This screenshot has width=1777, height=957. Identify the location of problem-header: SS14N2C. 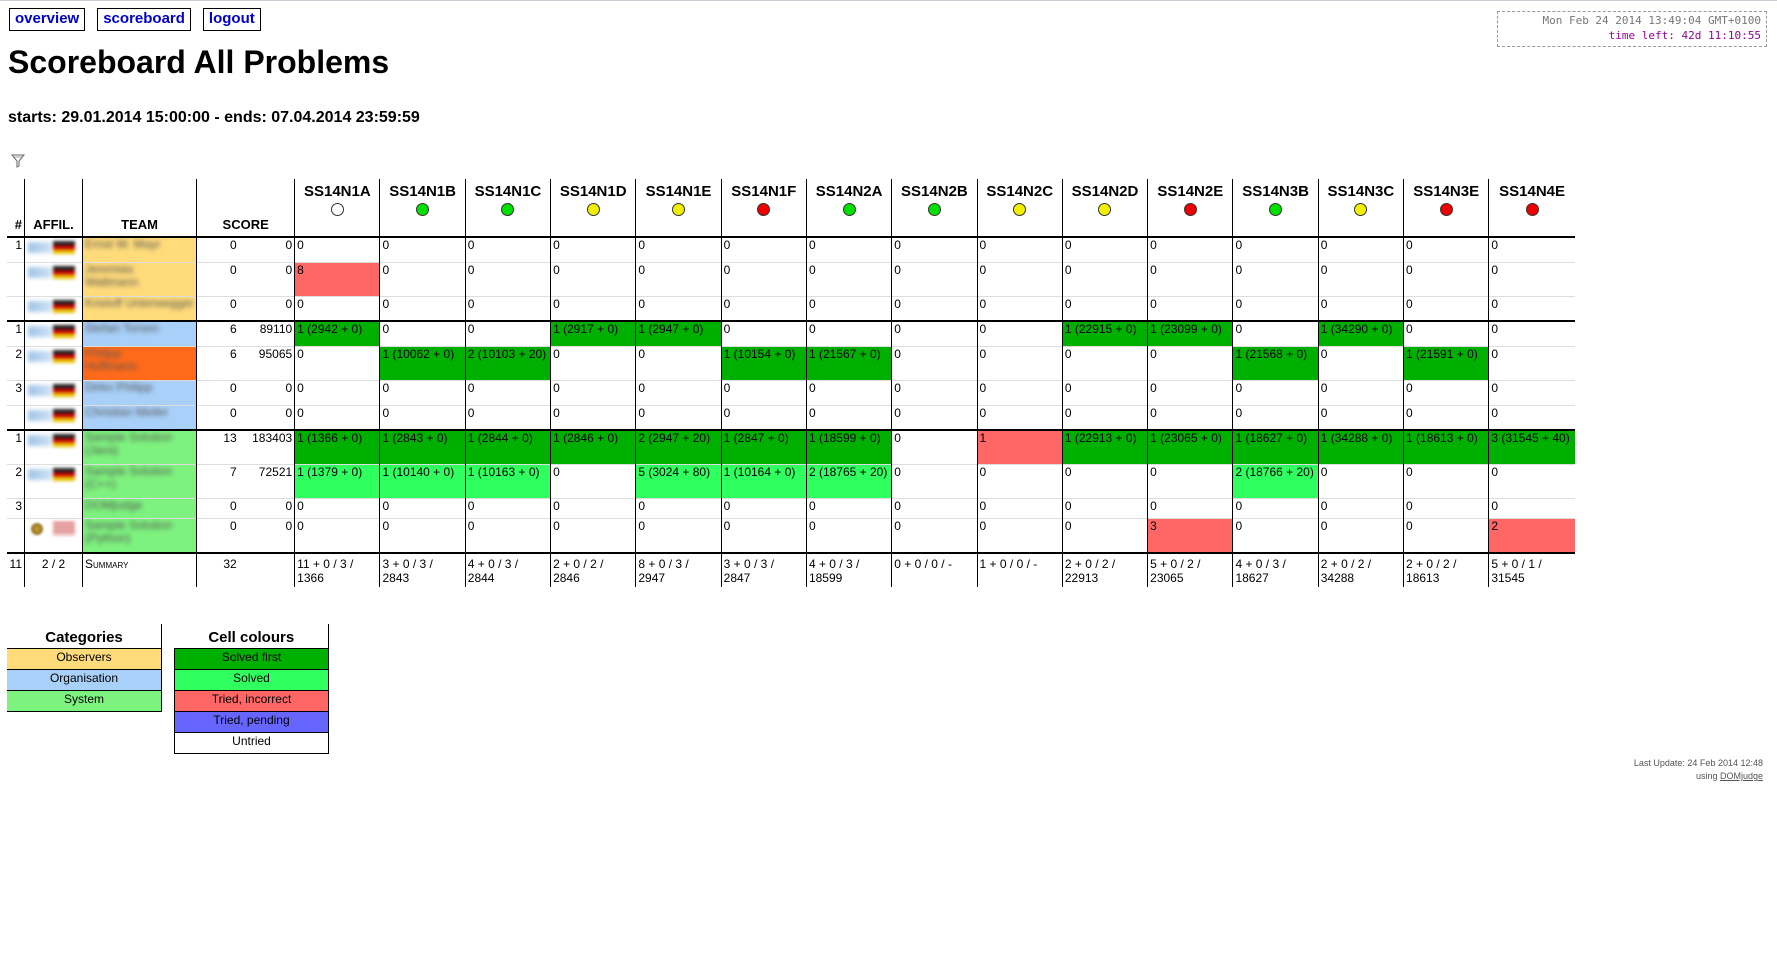
(1019, 208).